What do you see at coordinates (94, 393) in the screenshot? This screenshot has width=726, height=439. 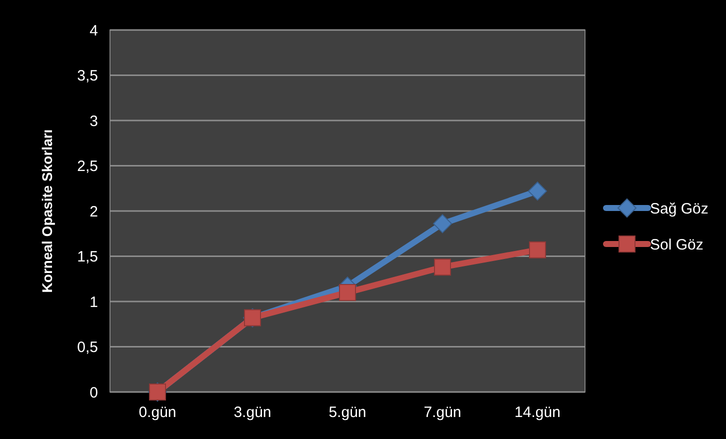 I see `y-tick-label: 0` at bounding box center [94, 393].